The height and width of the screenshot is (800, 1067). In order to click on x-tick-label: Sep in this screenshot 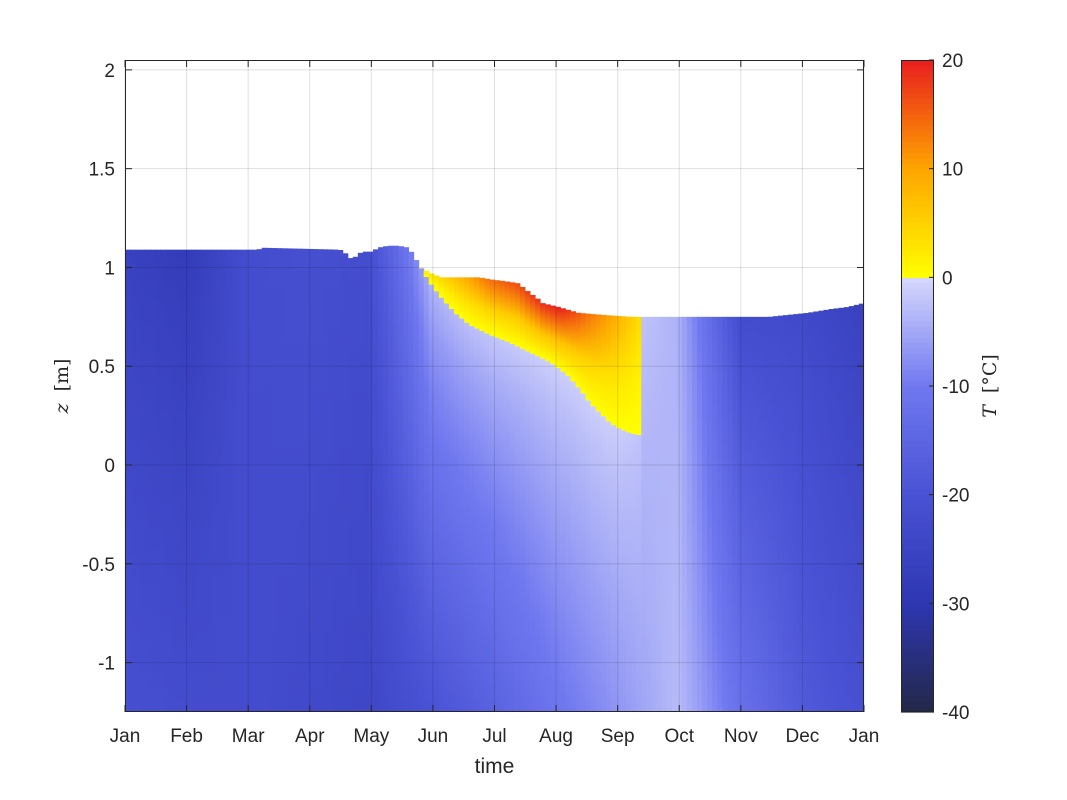, I will do `click(618, 736)`.